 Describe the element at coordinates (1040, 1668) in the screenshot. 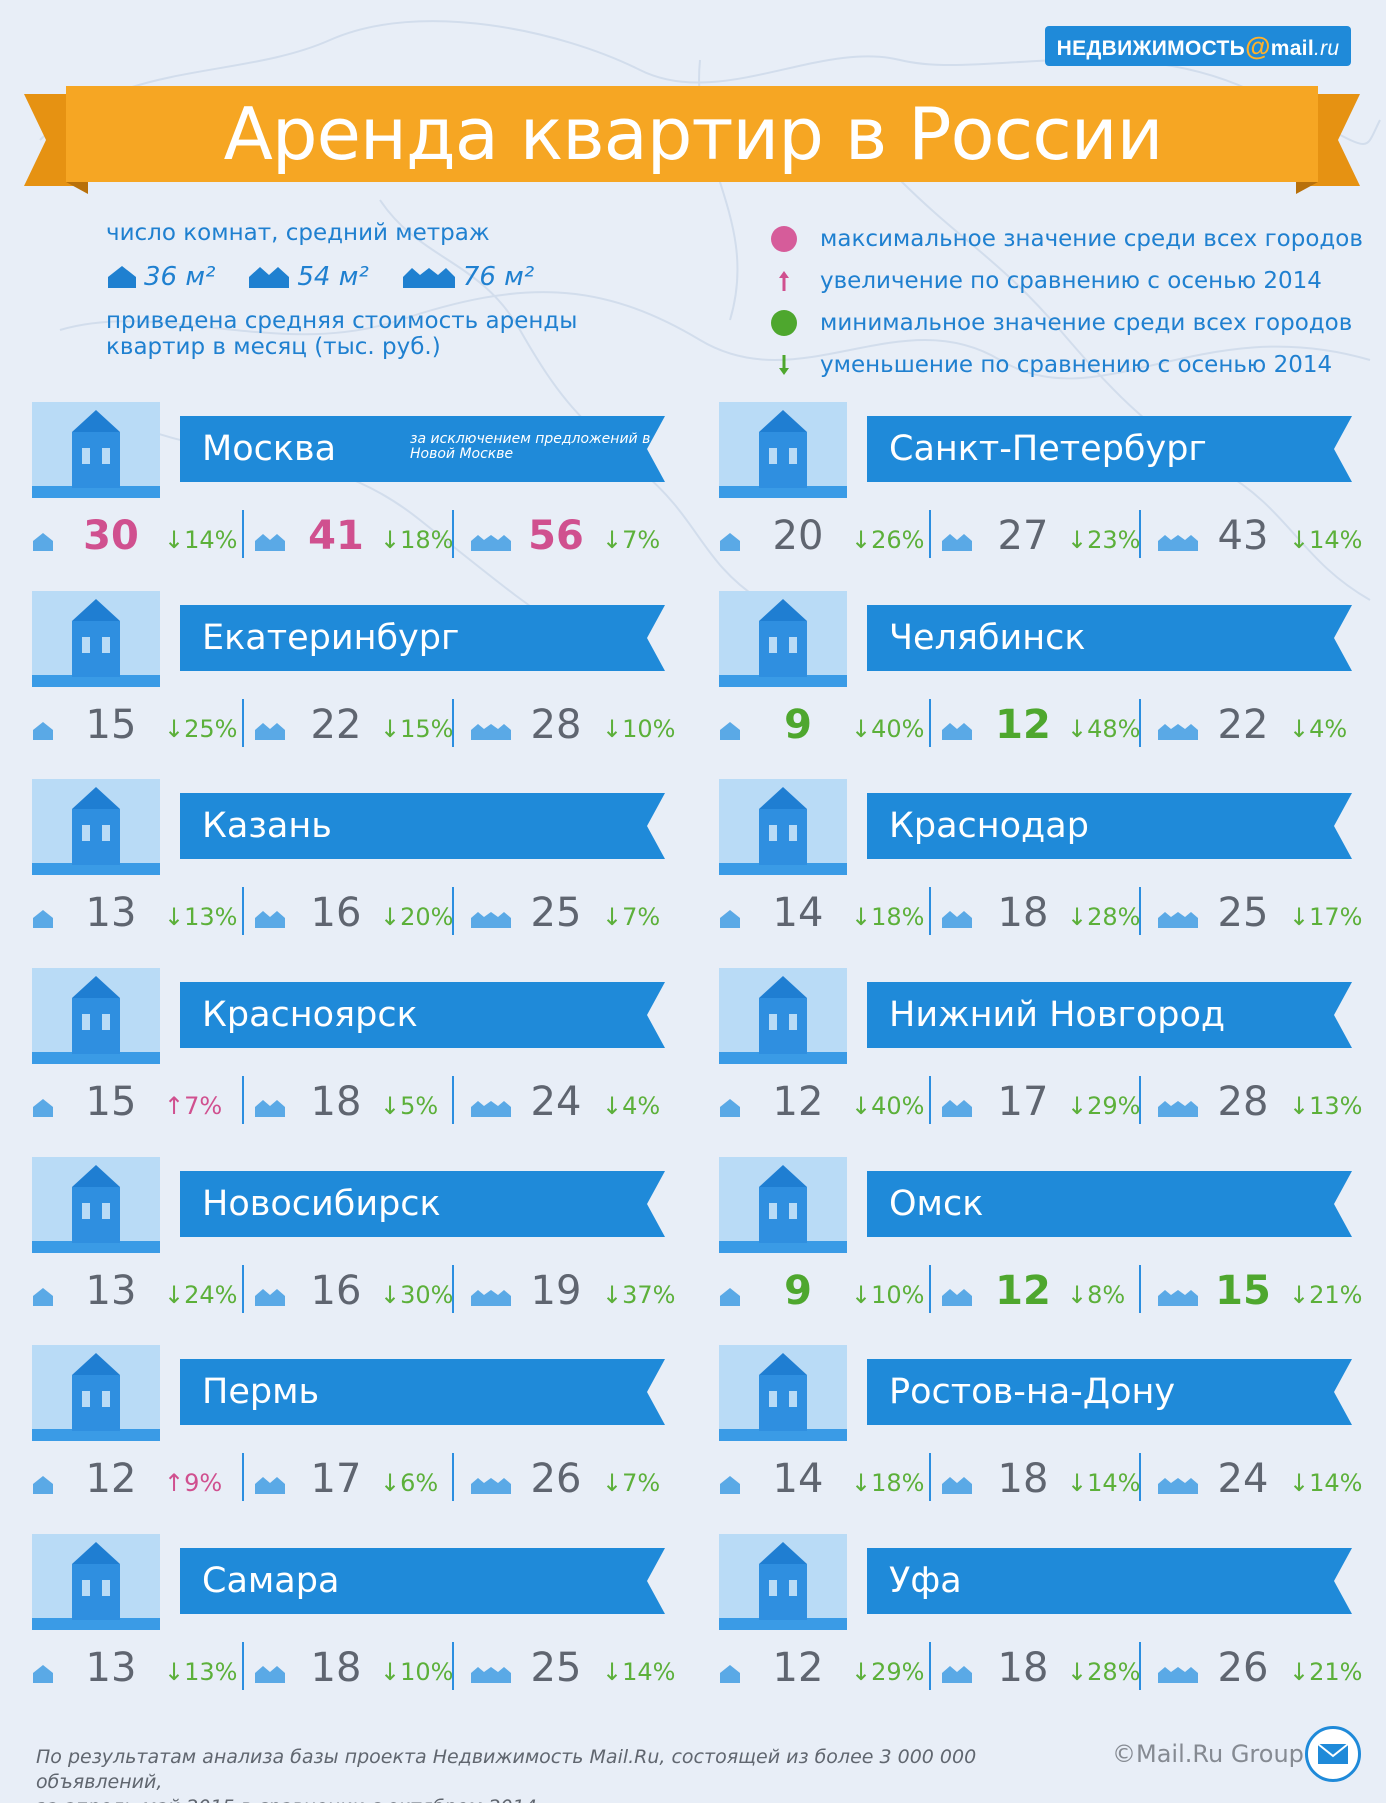

I see `city-stats: 12 ↓29% 18 ↓28% 26 ↓21%` at that location.